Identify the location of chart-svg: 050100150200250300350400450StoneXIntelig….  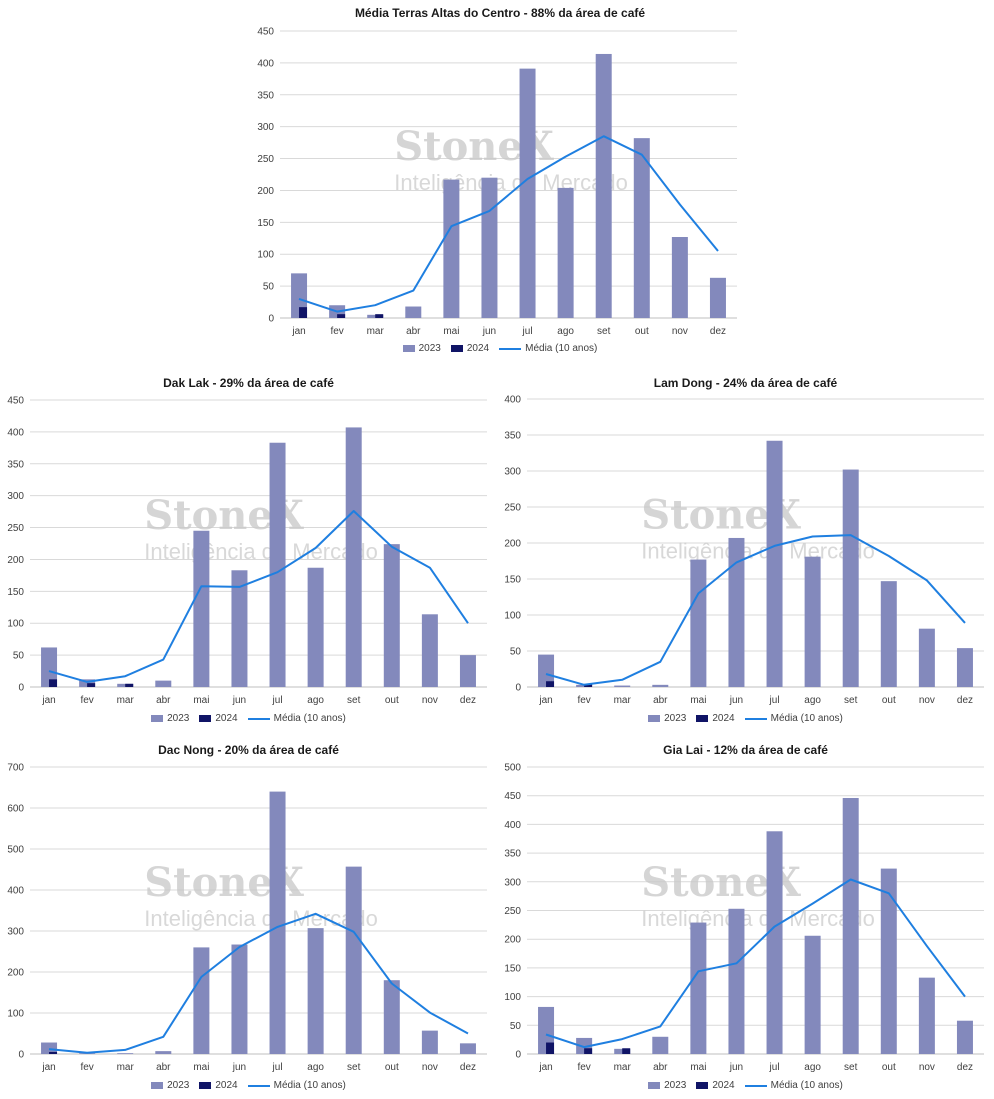
(247, 551).